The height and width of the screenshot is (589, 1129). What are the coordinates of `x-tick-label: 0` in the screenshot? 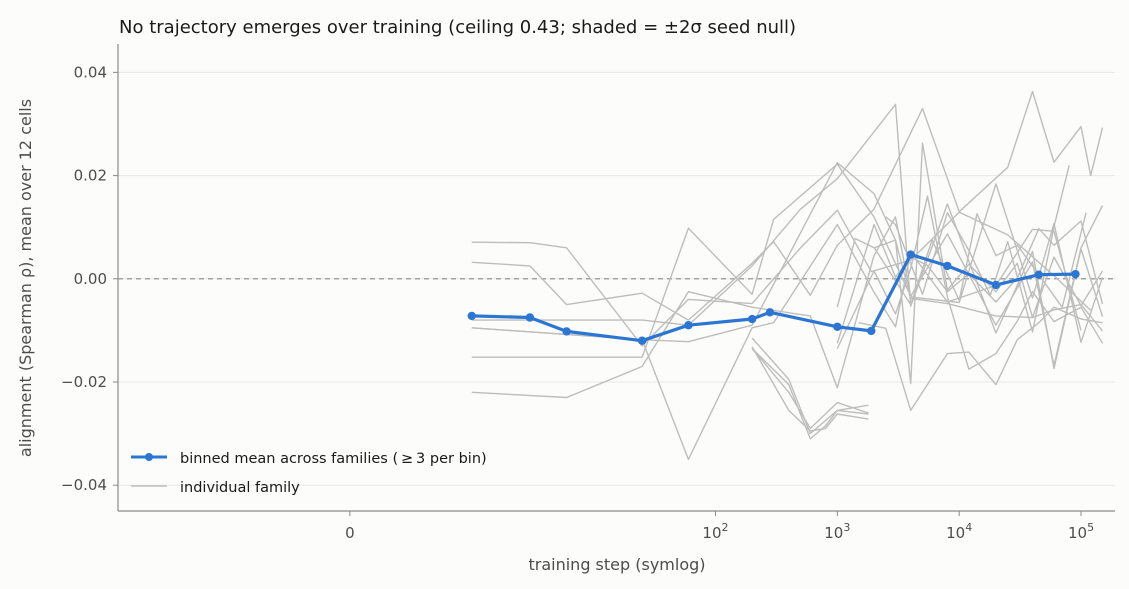 It's located at (350, 533).